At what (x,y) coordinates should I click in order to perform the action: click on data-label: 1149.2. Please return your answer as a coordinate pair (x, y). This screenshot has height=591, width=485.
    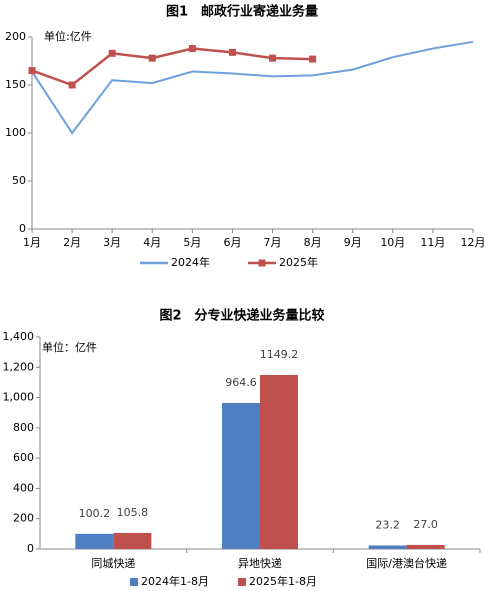
    Looking at the image, I should click on (279, 354).